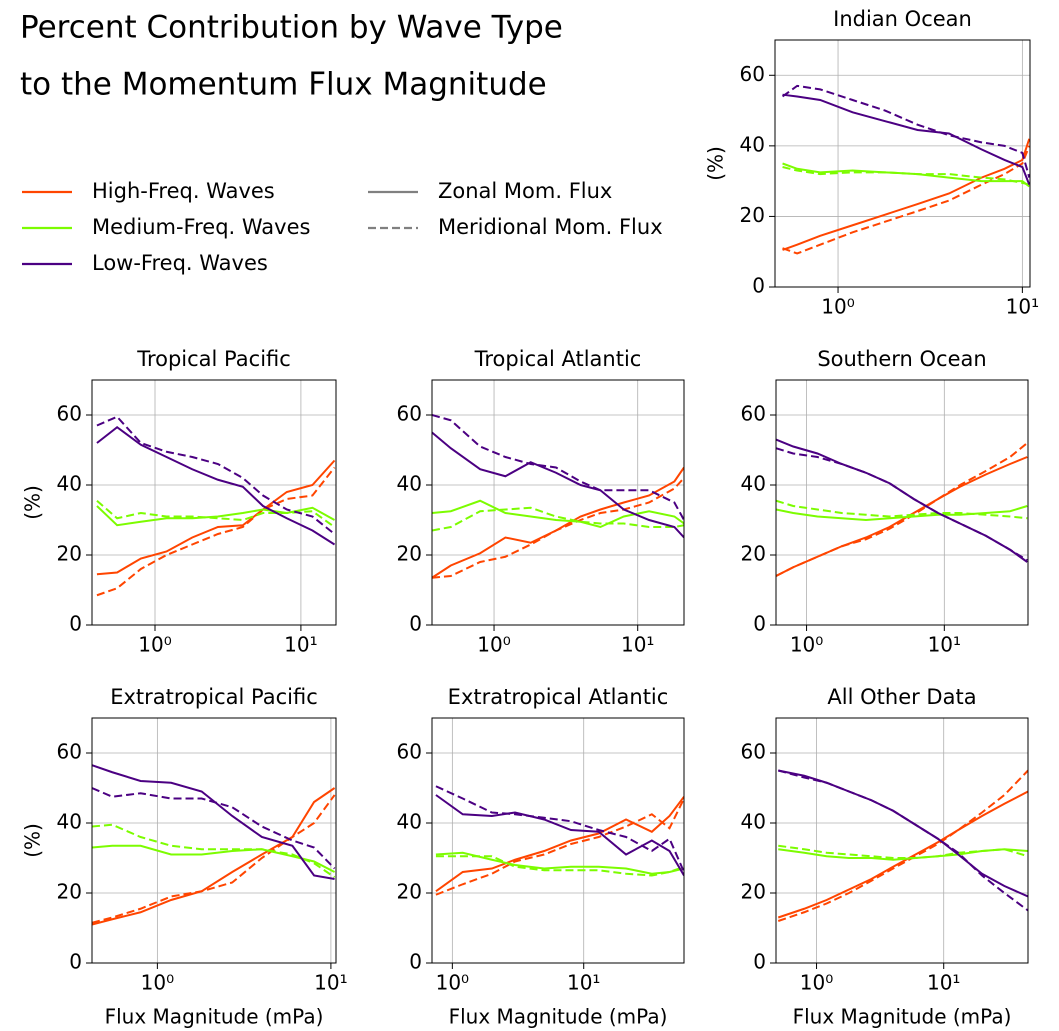 The height and width of the screenshot is (1031, 1059). I want to click on legend-label: Zonal Mom. Flux, so click(525, 191).